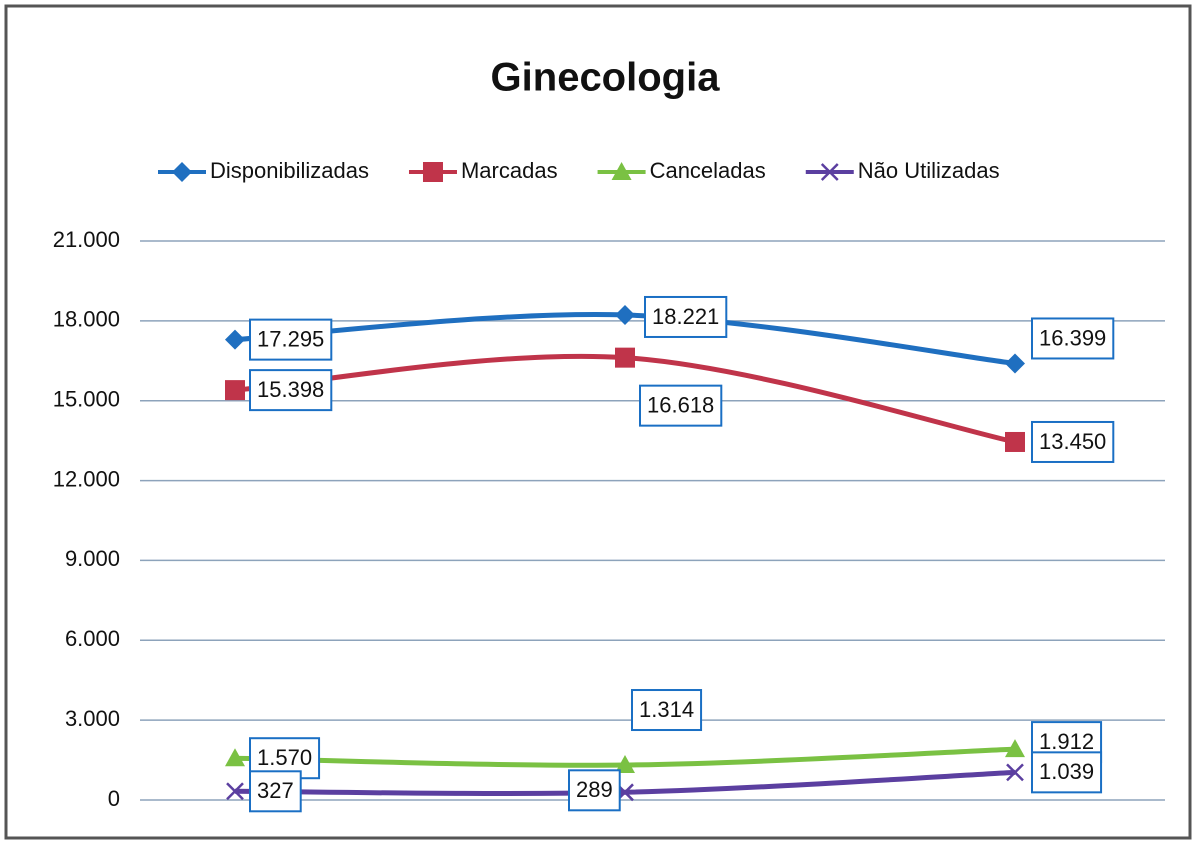 The height and width of the screenshot is (849, 1196). I want to click on data-label: 13.450, so click(1073, 441).